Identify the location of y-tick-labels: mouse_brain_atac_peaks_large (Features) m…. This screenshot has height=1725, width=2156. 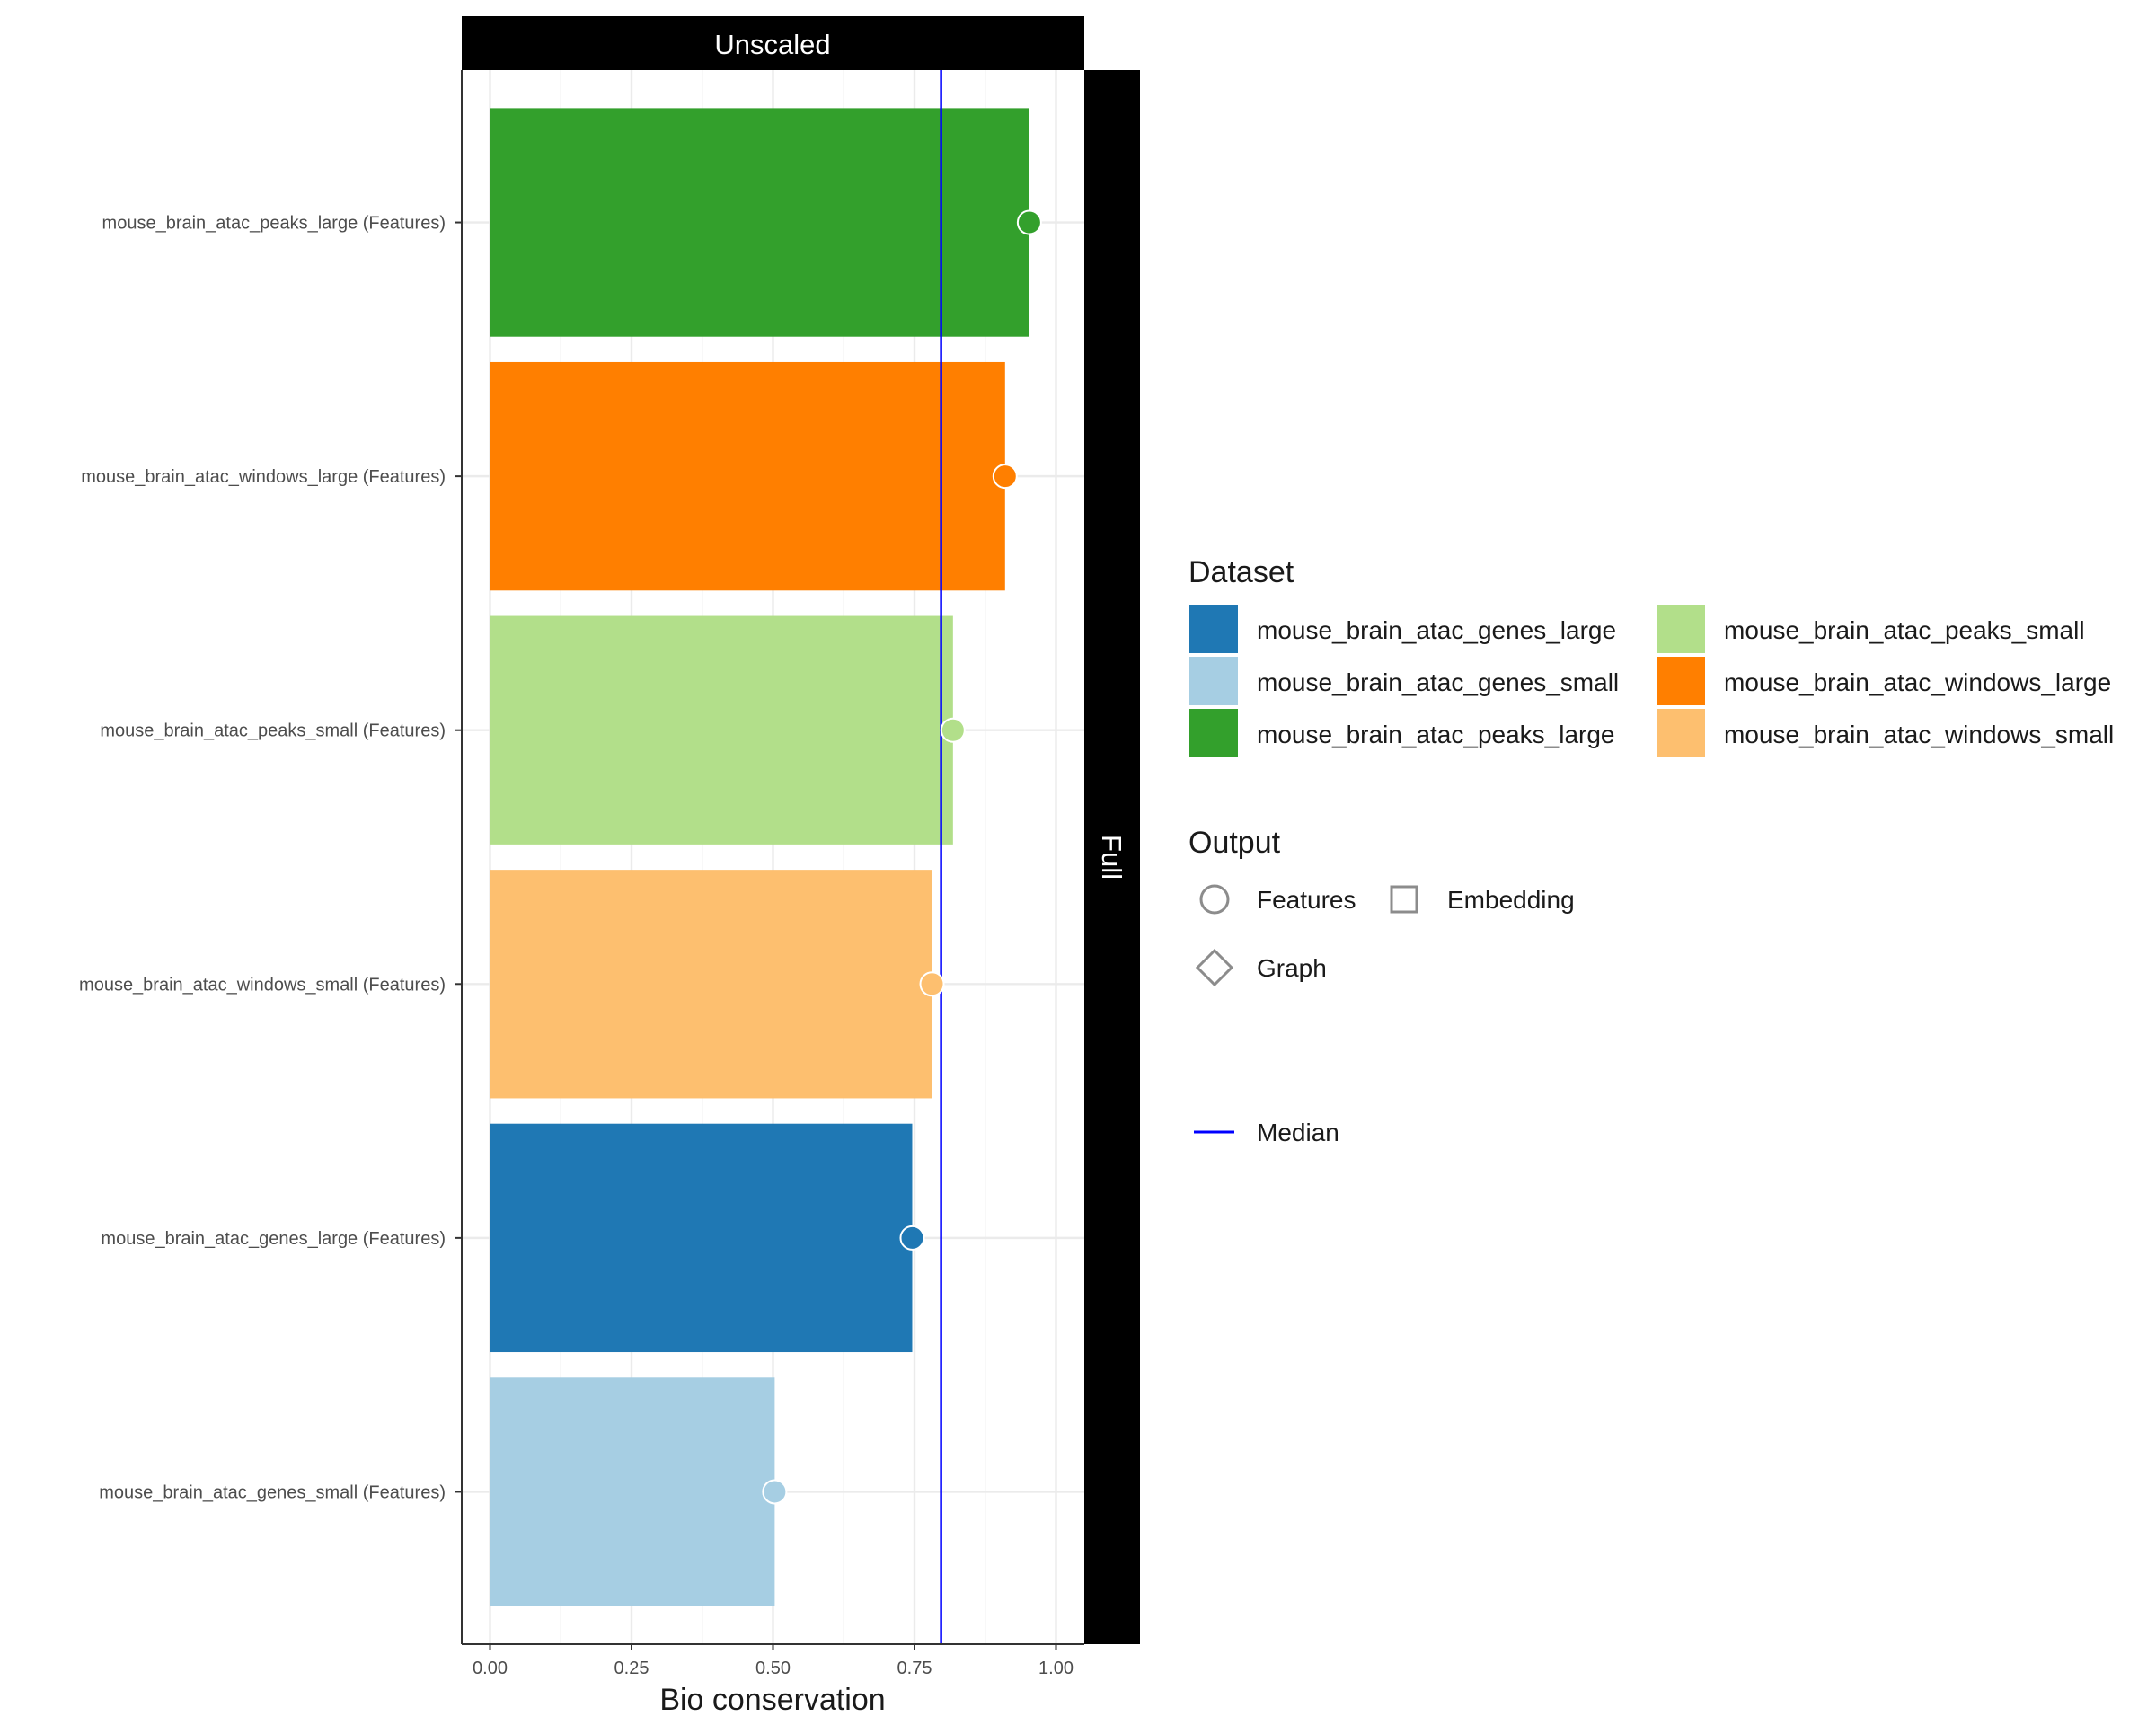
(270, 858).